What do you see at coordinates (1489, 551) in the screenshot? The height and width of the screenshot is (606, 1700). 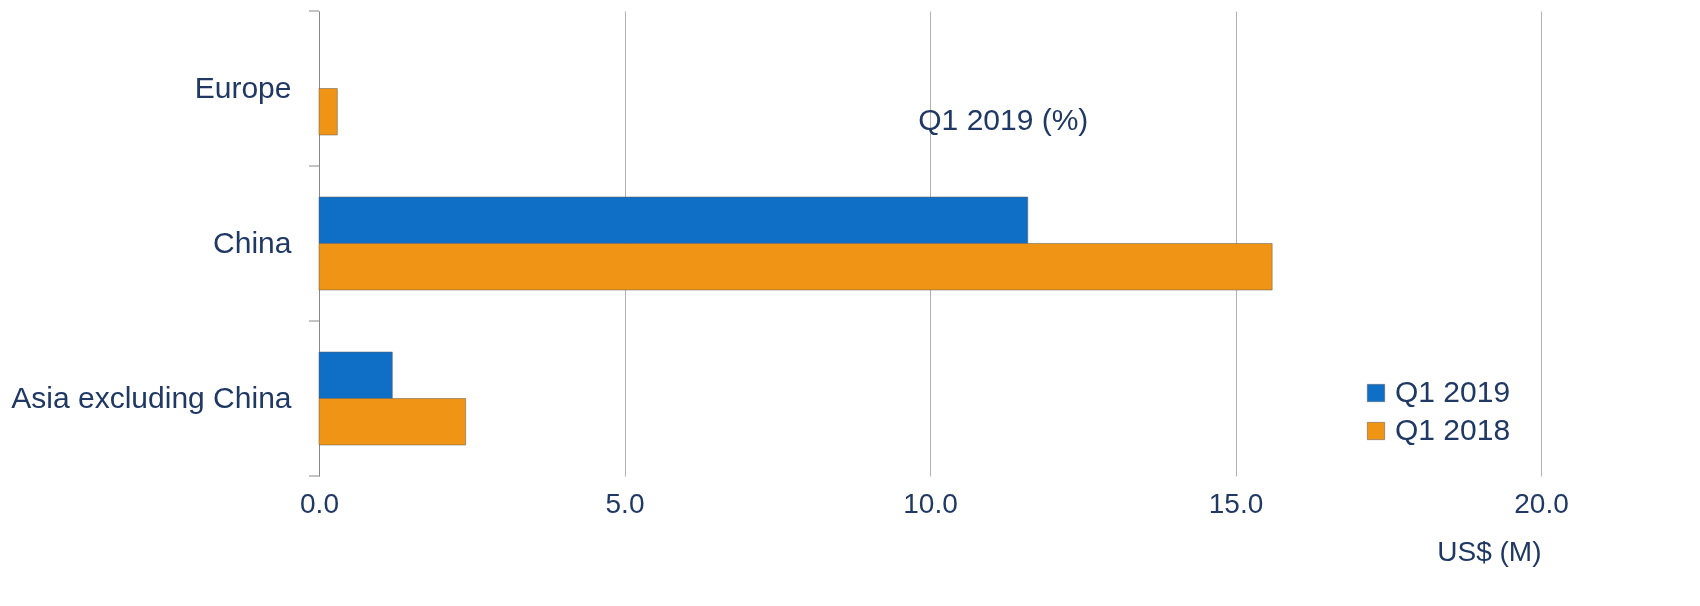 I see `x-axis-title: US$ (M)` at bounding box center [1489, 551].